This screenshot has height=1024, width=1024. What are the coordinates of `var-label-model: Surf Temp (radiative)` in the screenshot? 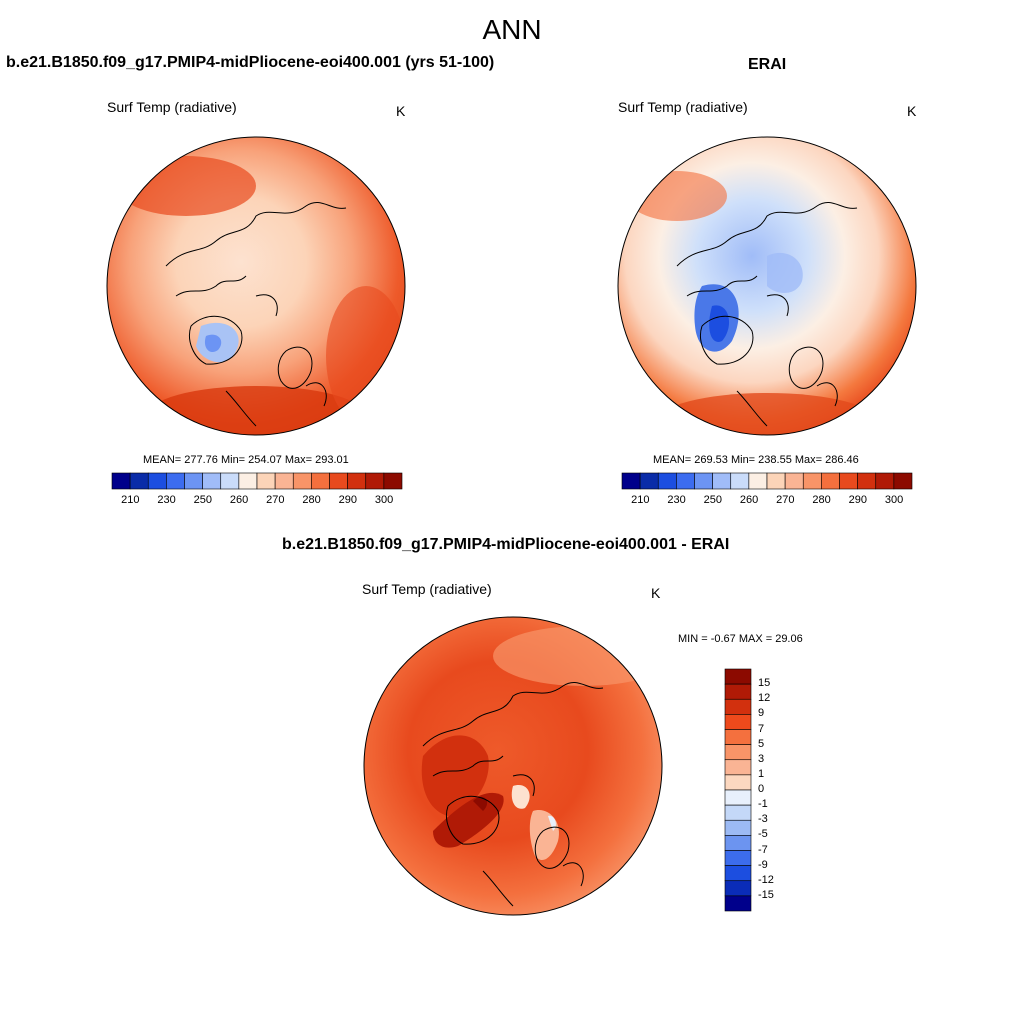 It's located at (172, 107).